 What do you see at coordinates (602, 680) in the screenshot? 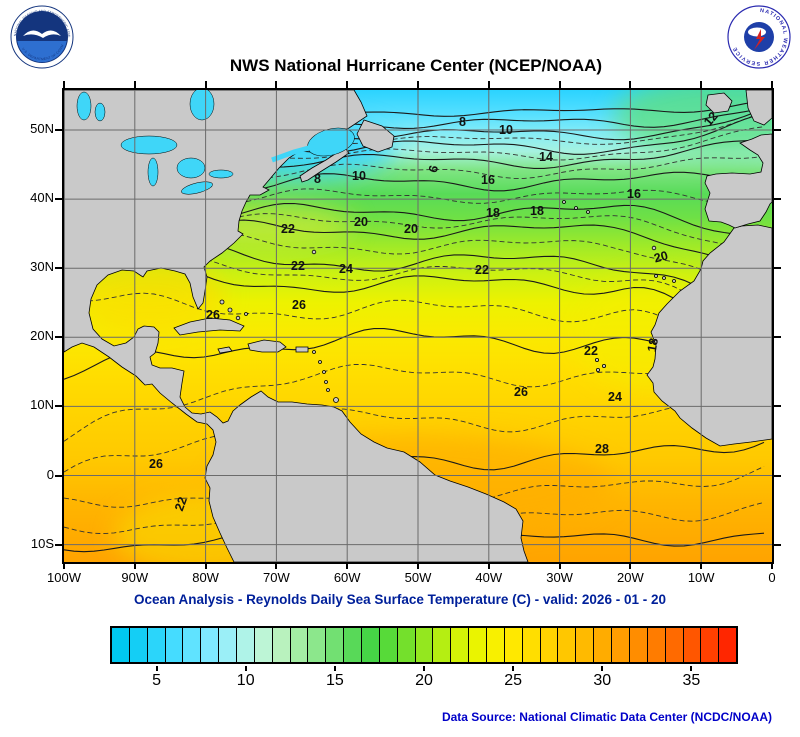
I see `colorbar-tick-label: 30` at bounding box center [602, 680].